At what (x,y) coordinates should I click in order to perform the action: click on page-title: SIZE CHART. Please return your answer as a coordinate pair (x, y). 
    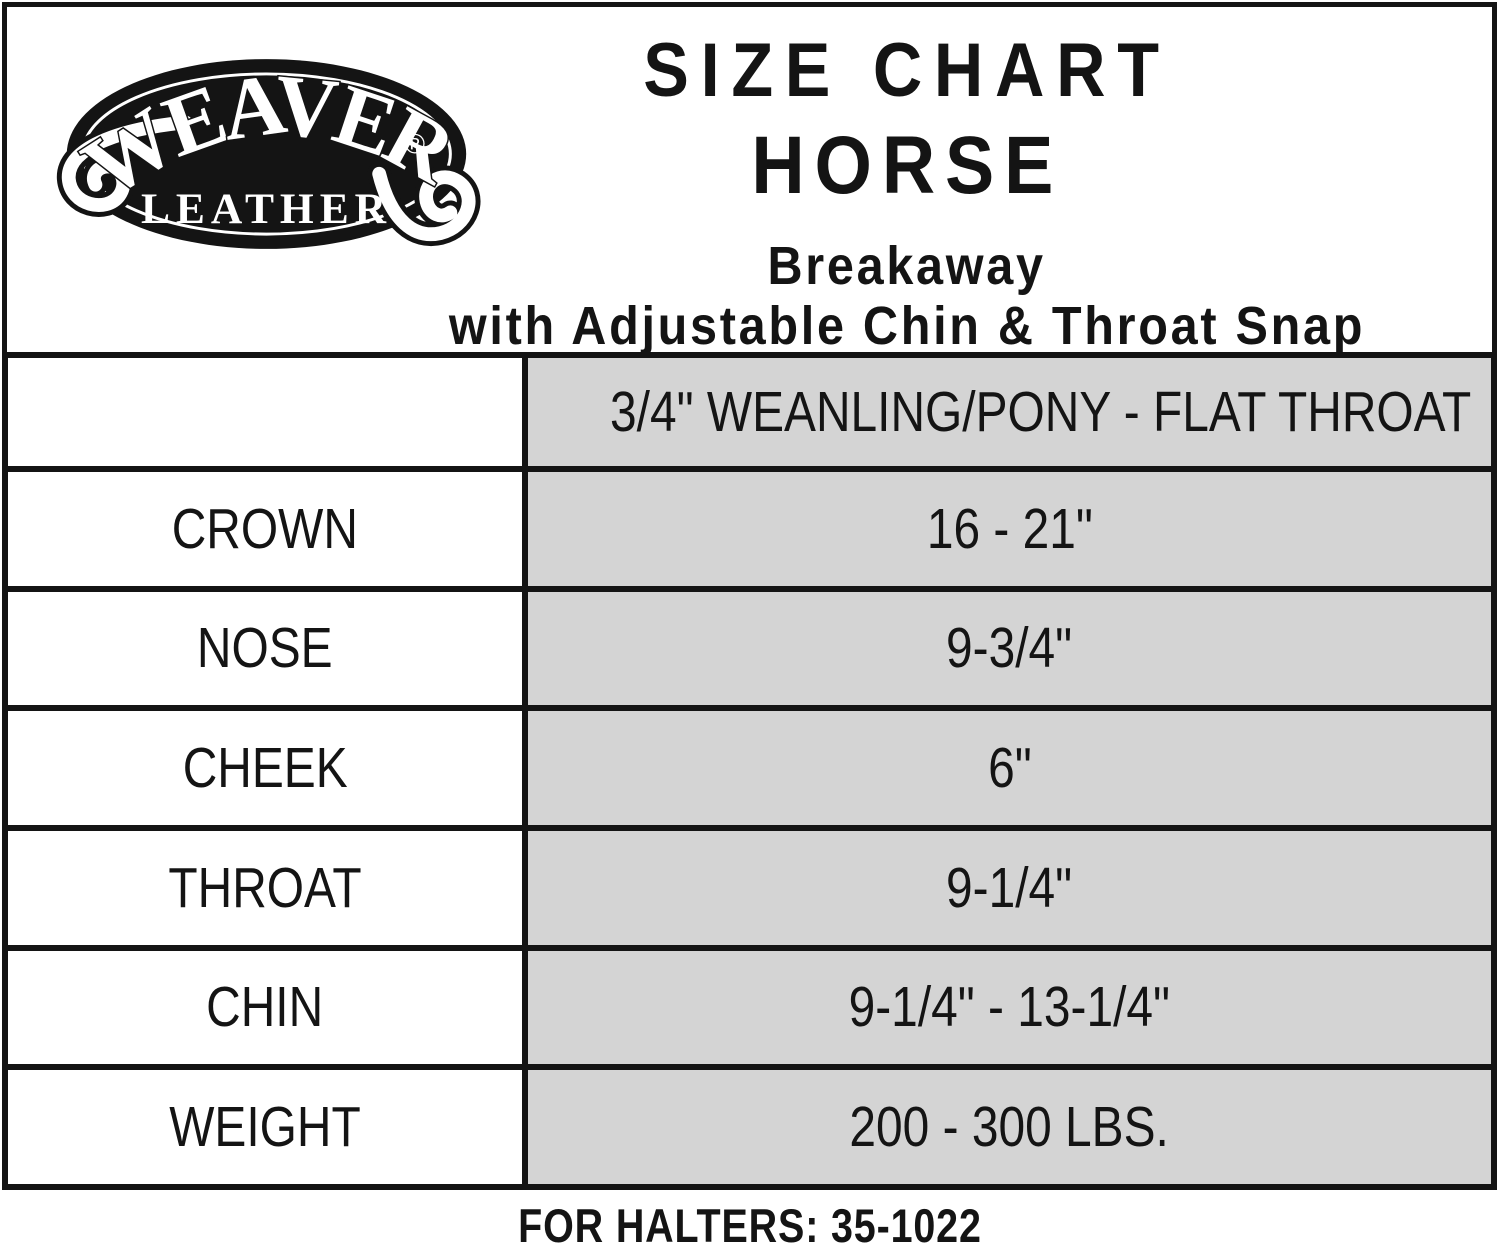
    Looking at the image, I should click on (907, 70).